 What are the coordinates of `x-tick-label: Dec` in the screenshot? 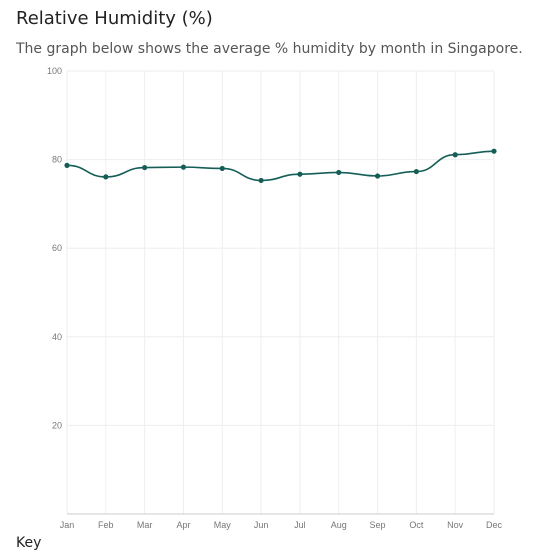 It's located at (494, 525).